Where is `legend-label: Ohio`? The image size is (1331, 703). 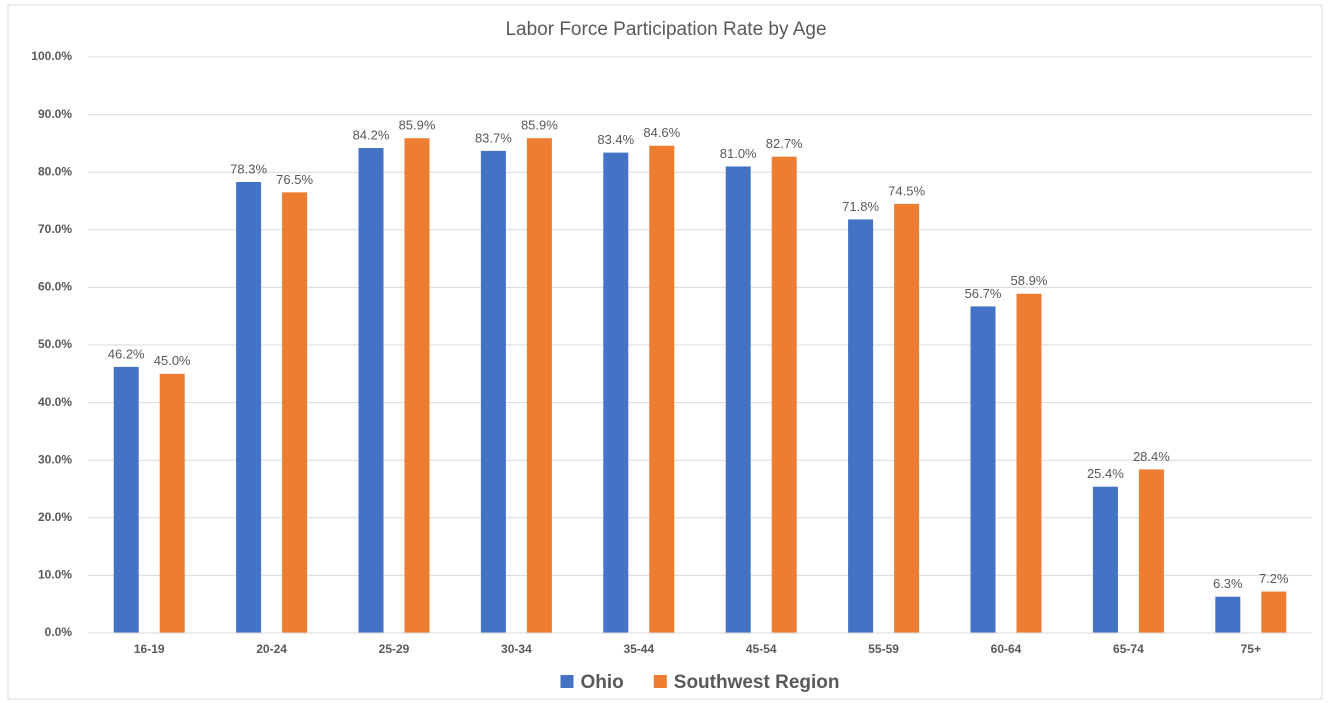
legend-label: Ohio is located at coordinates (601, 682).